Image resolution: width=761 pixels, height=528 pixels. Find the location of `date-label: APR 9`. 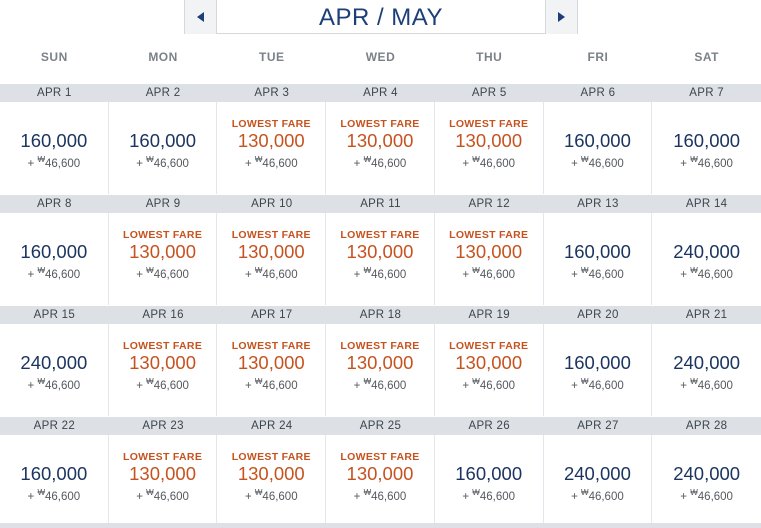

date-label: APR 9 is located at coordinates (163, 204).